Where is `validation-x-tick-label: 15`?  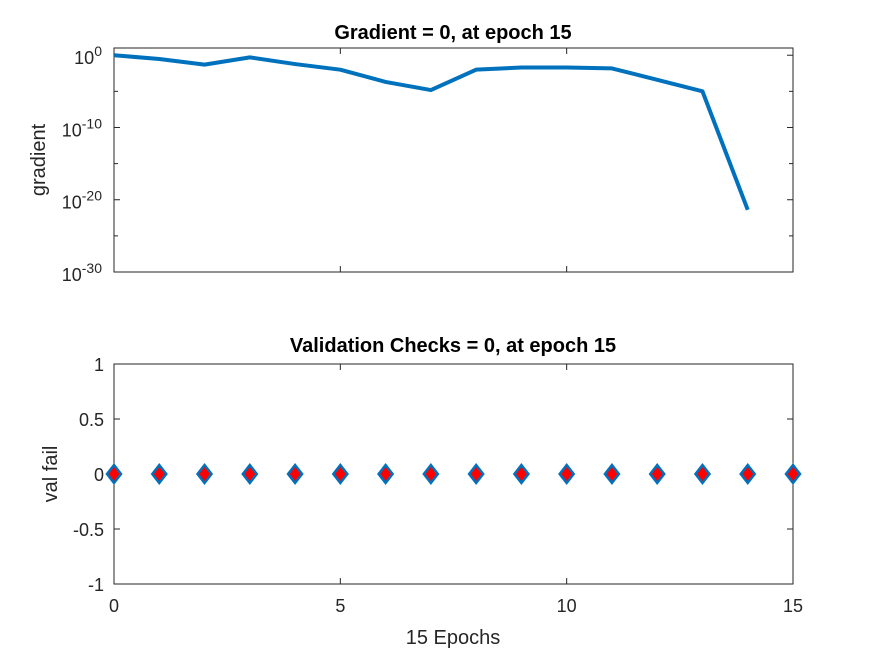 validation-x-tick-label: 15 is located at coordinates (793, 606).